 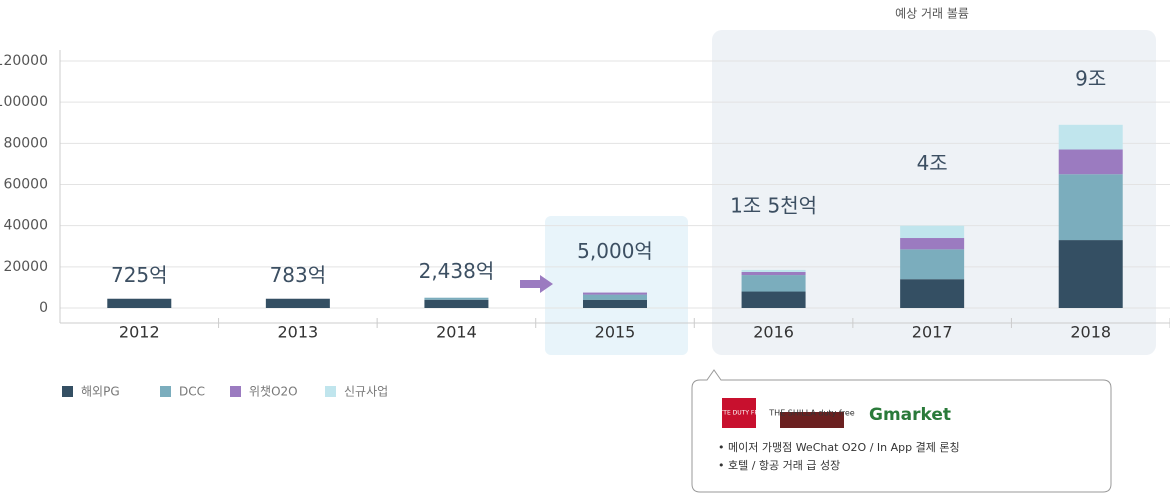 I want to click on x-tick-label: 2017, so click(x=932, y=332).